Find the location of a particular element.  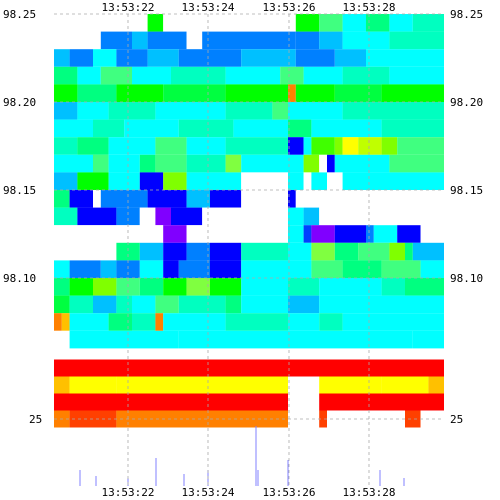

y-tick-left-1: 98.25 is located at coordinates (19, 14).